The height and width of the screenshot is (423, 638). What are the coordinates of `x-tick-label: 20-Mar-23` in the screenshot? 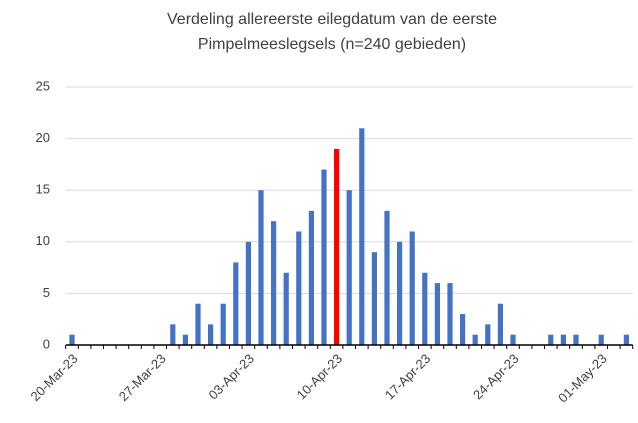 It's located at (54, 377).